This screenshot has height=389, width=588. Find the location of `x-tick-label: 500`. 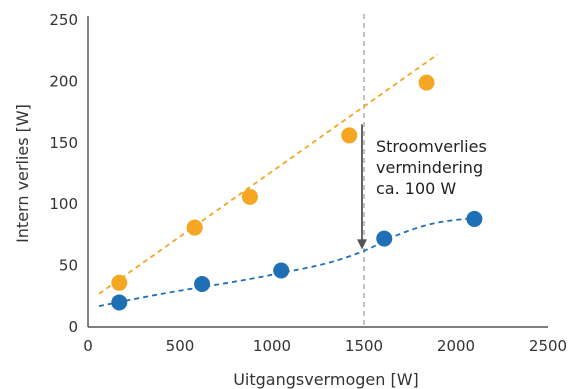

x-tick-label: 500 is located at coordinates (180, 346).